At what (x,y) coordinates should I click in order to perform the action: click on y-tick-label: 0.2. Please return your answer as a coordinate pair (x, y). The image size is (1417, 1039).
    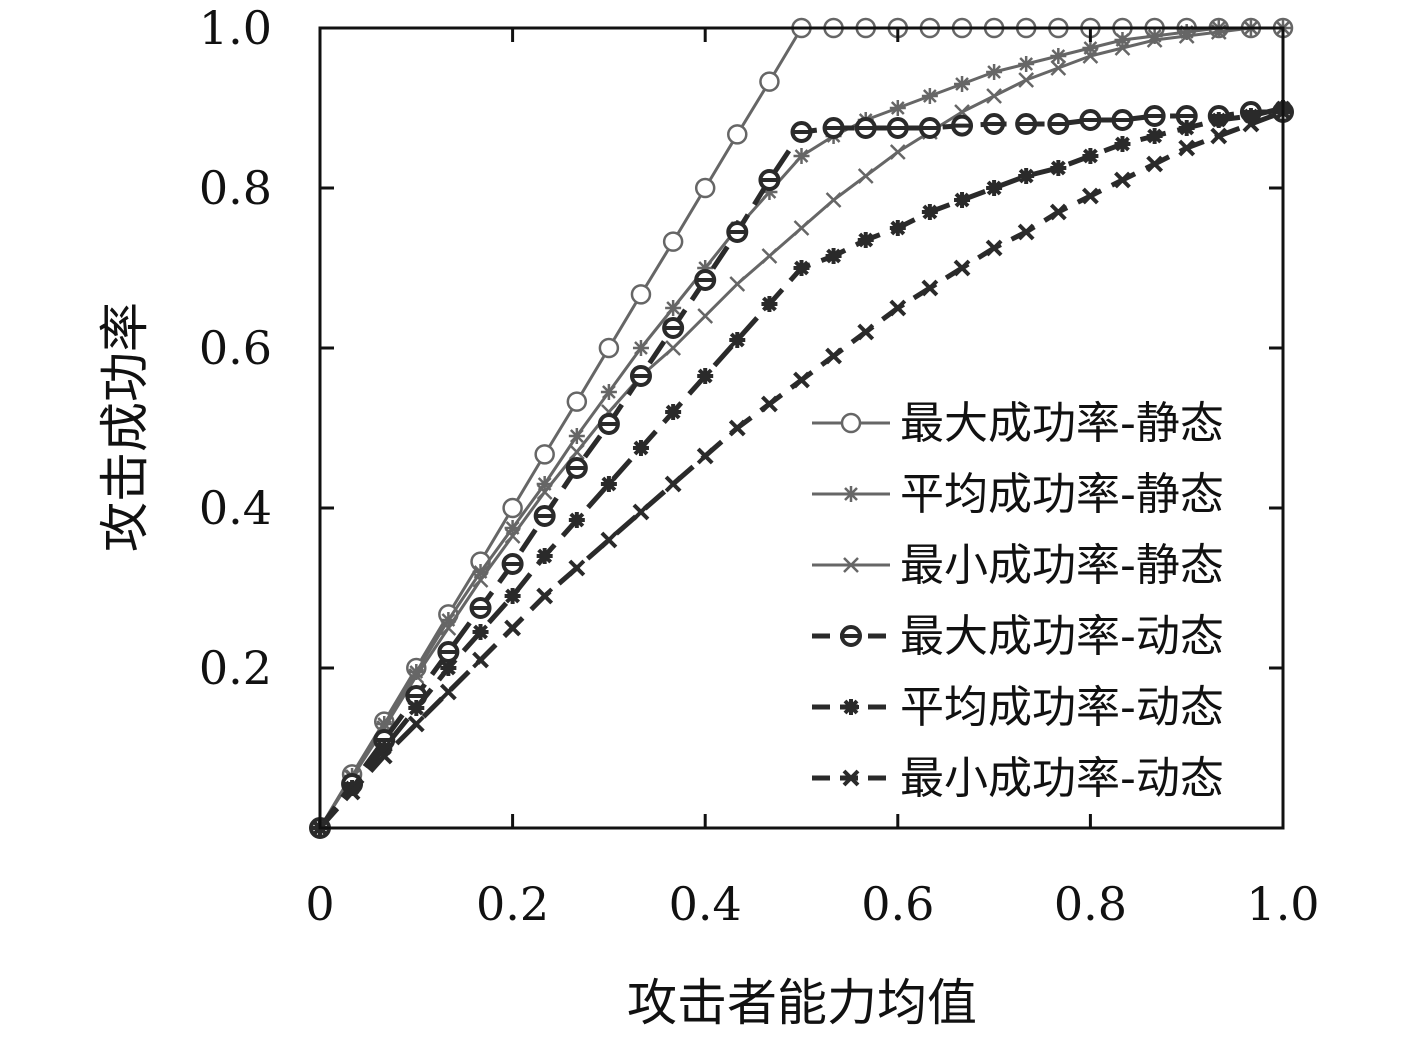
    Looking at the image, I should click on (235, 668).